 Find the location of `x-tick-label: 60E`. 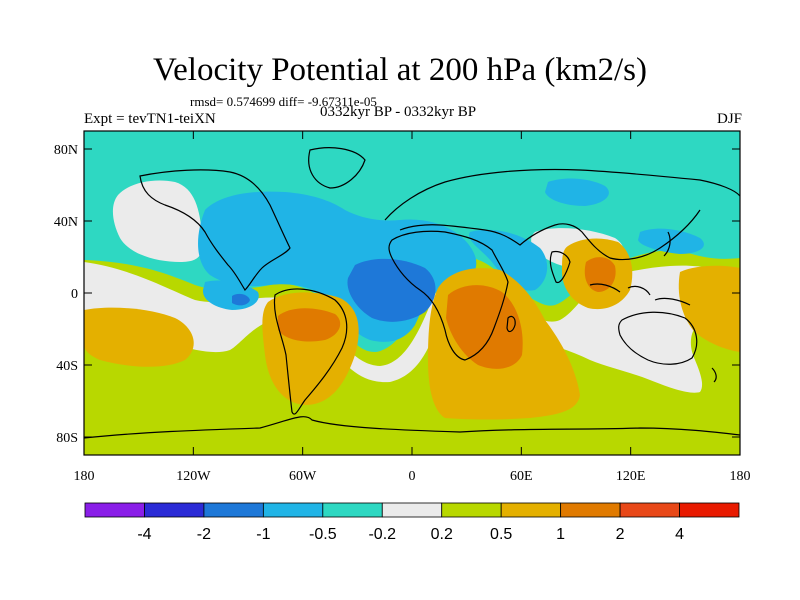

x-tick-label: 60E is located at coordinates (521, 476).